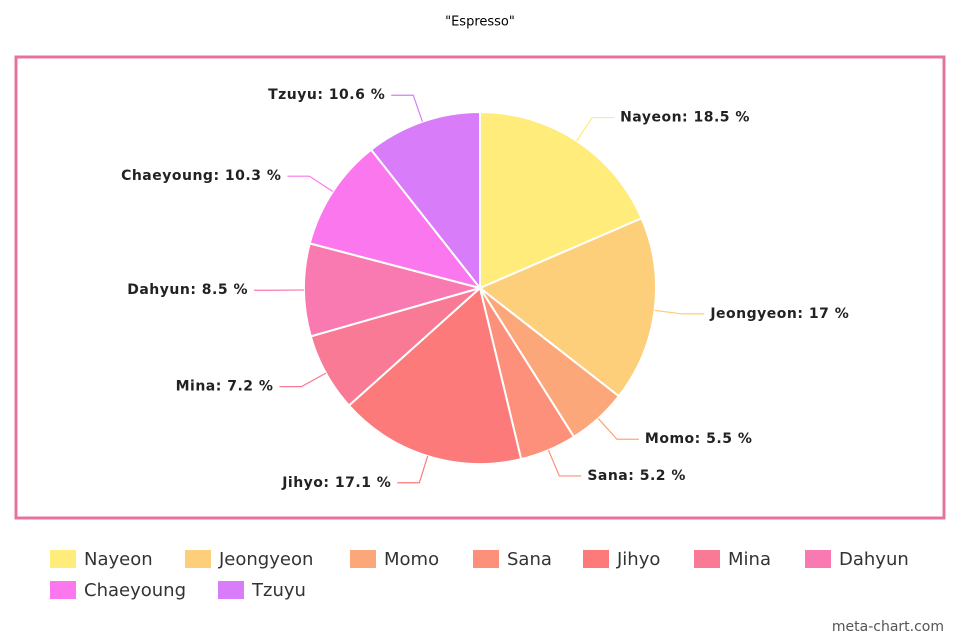  What do you see at coordinates (888, 627) in the screenshot?
I see `credit: meta-chart.com` at bounding box center [888, 627].